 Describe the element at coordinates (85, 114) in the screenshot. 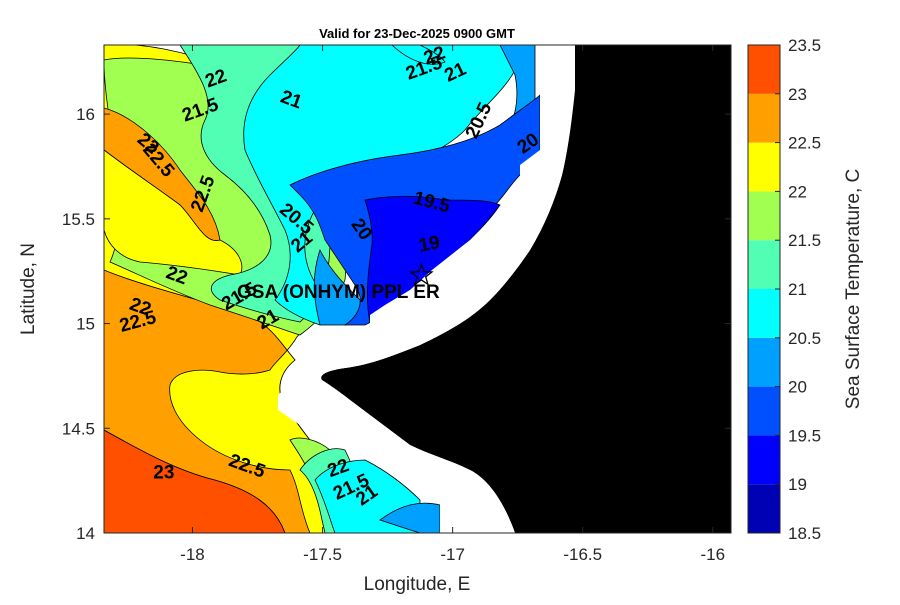

I see `y-tick-label: 16` at that location.